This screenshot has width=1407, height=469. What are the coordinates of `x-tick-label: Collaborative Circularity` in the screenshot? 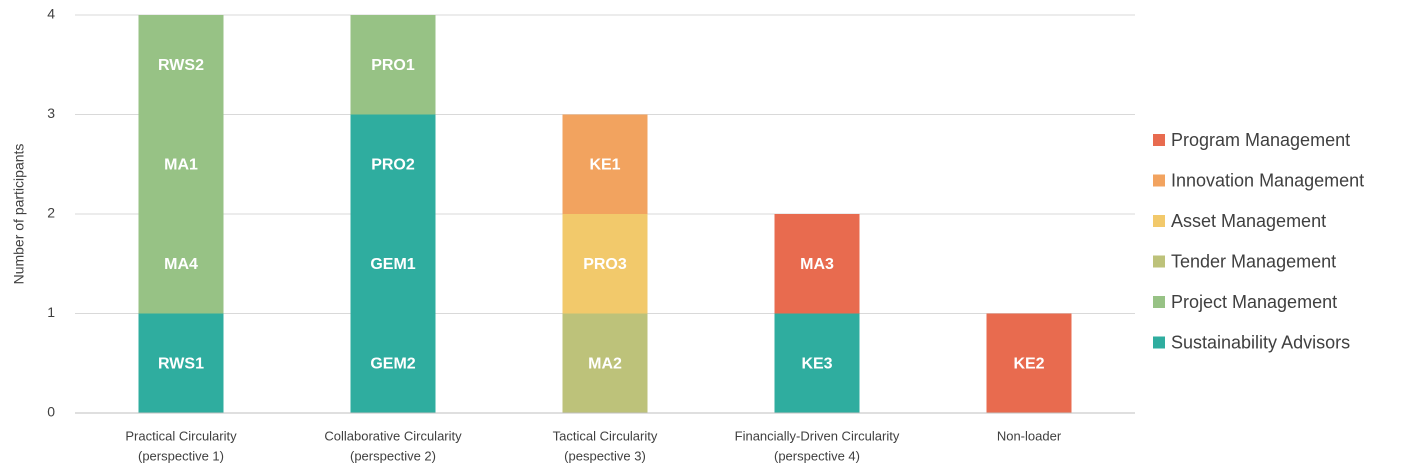 It's located at (393, 435).